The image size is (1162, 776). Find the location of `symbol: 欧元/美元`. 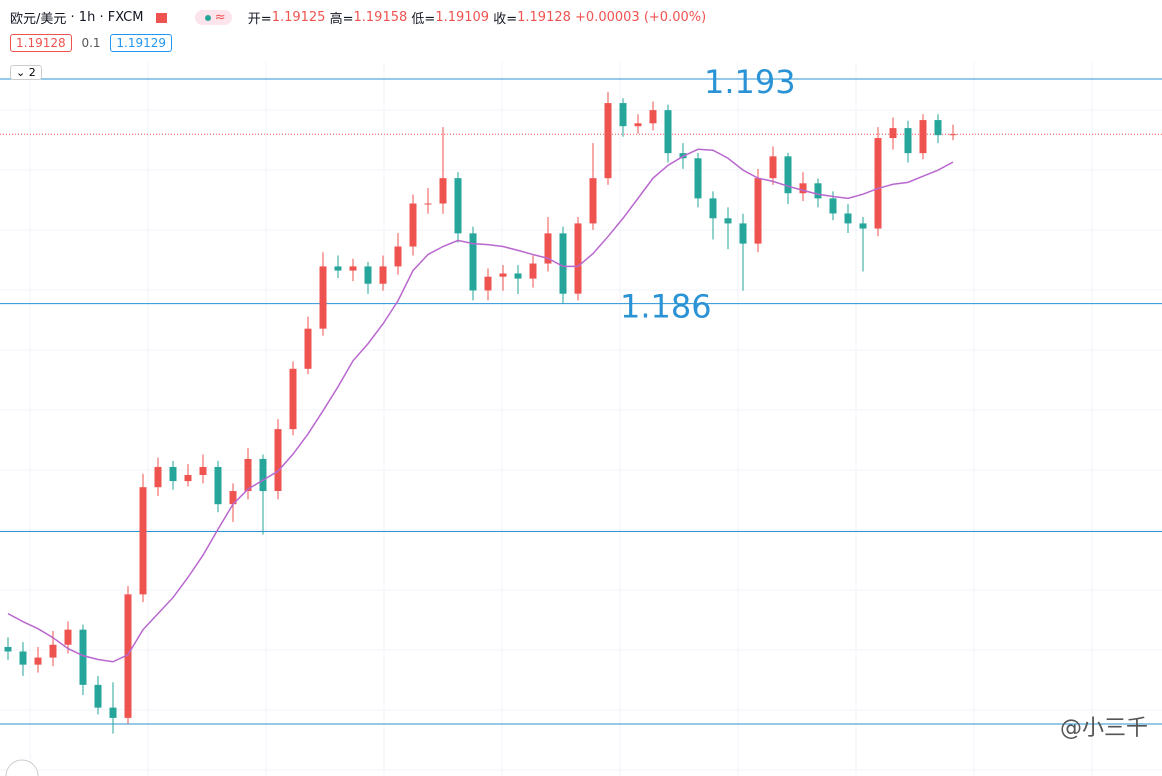

symbol: 欧元/美元 is located at coordinates (38, 19).